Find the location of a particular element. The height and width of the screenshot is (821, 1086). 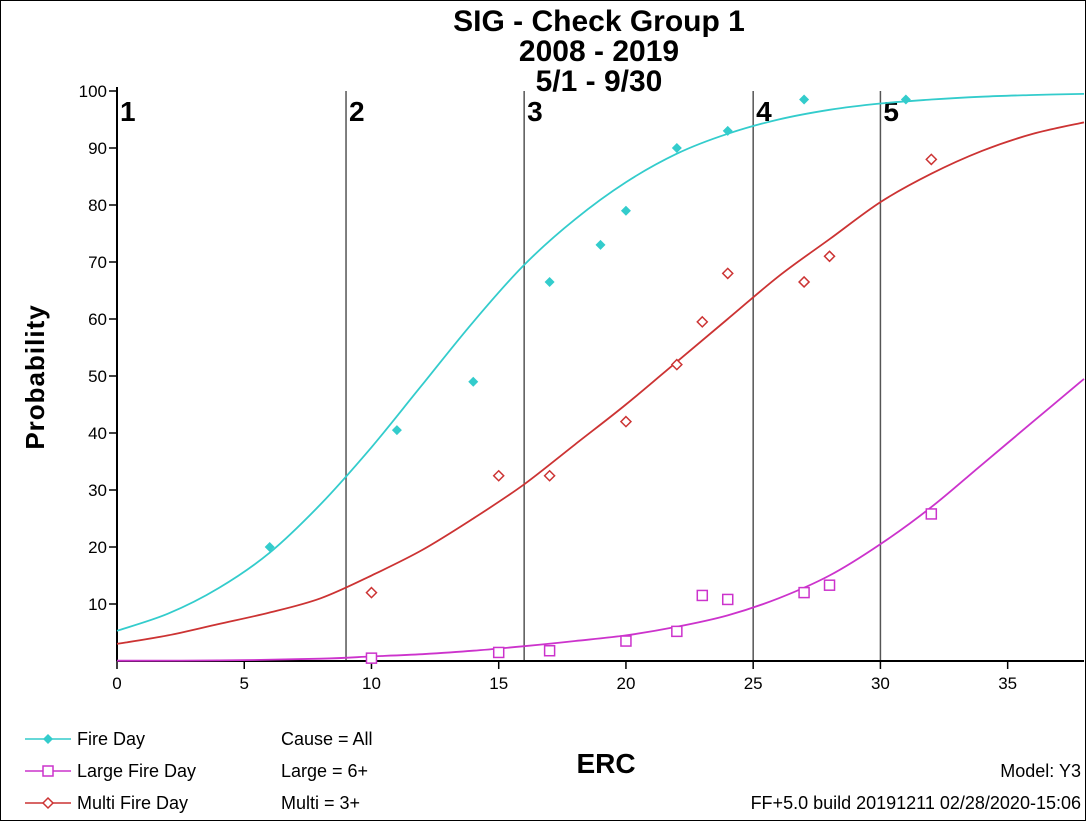

open-square-icon is located at coordinates (48, 771).